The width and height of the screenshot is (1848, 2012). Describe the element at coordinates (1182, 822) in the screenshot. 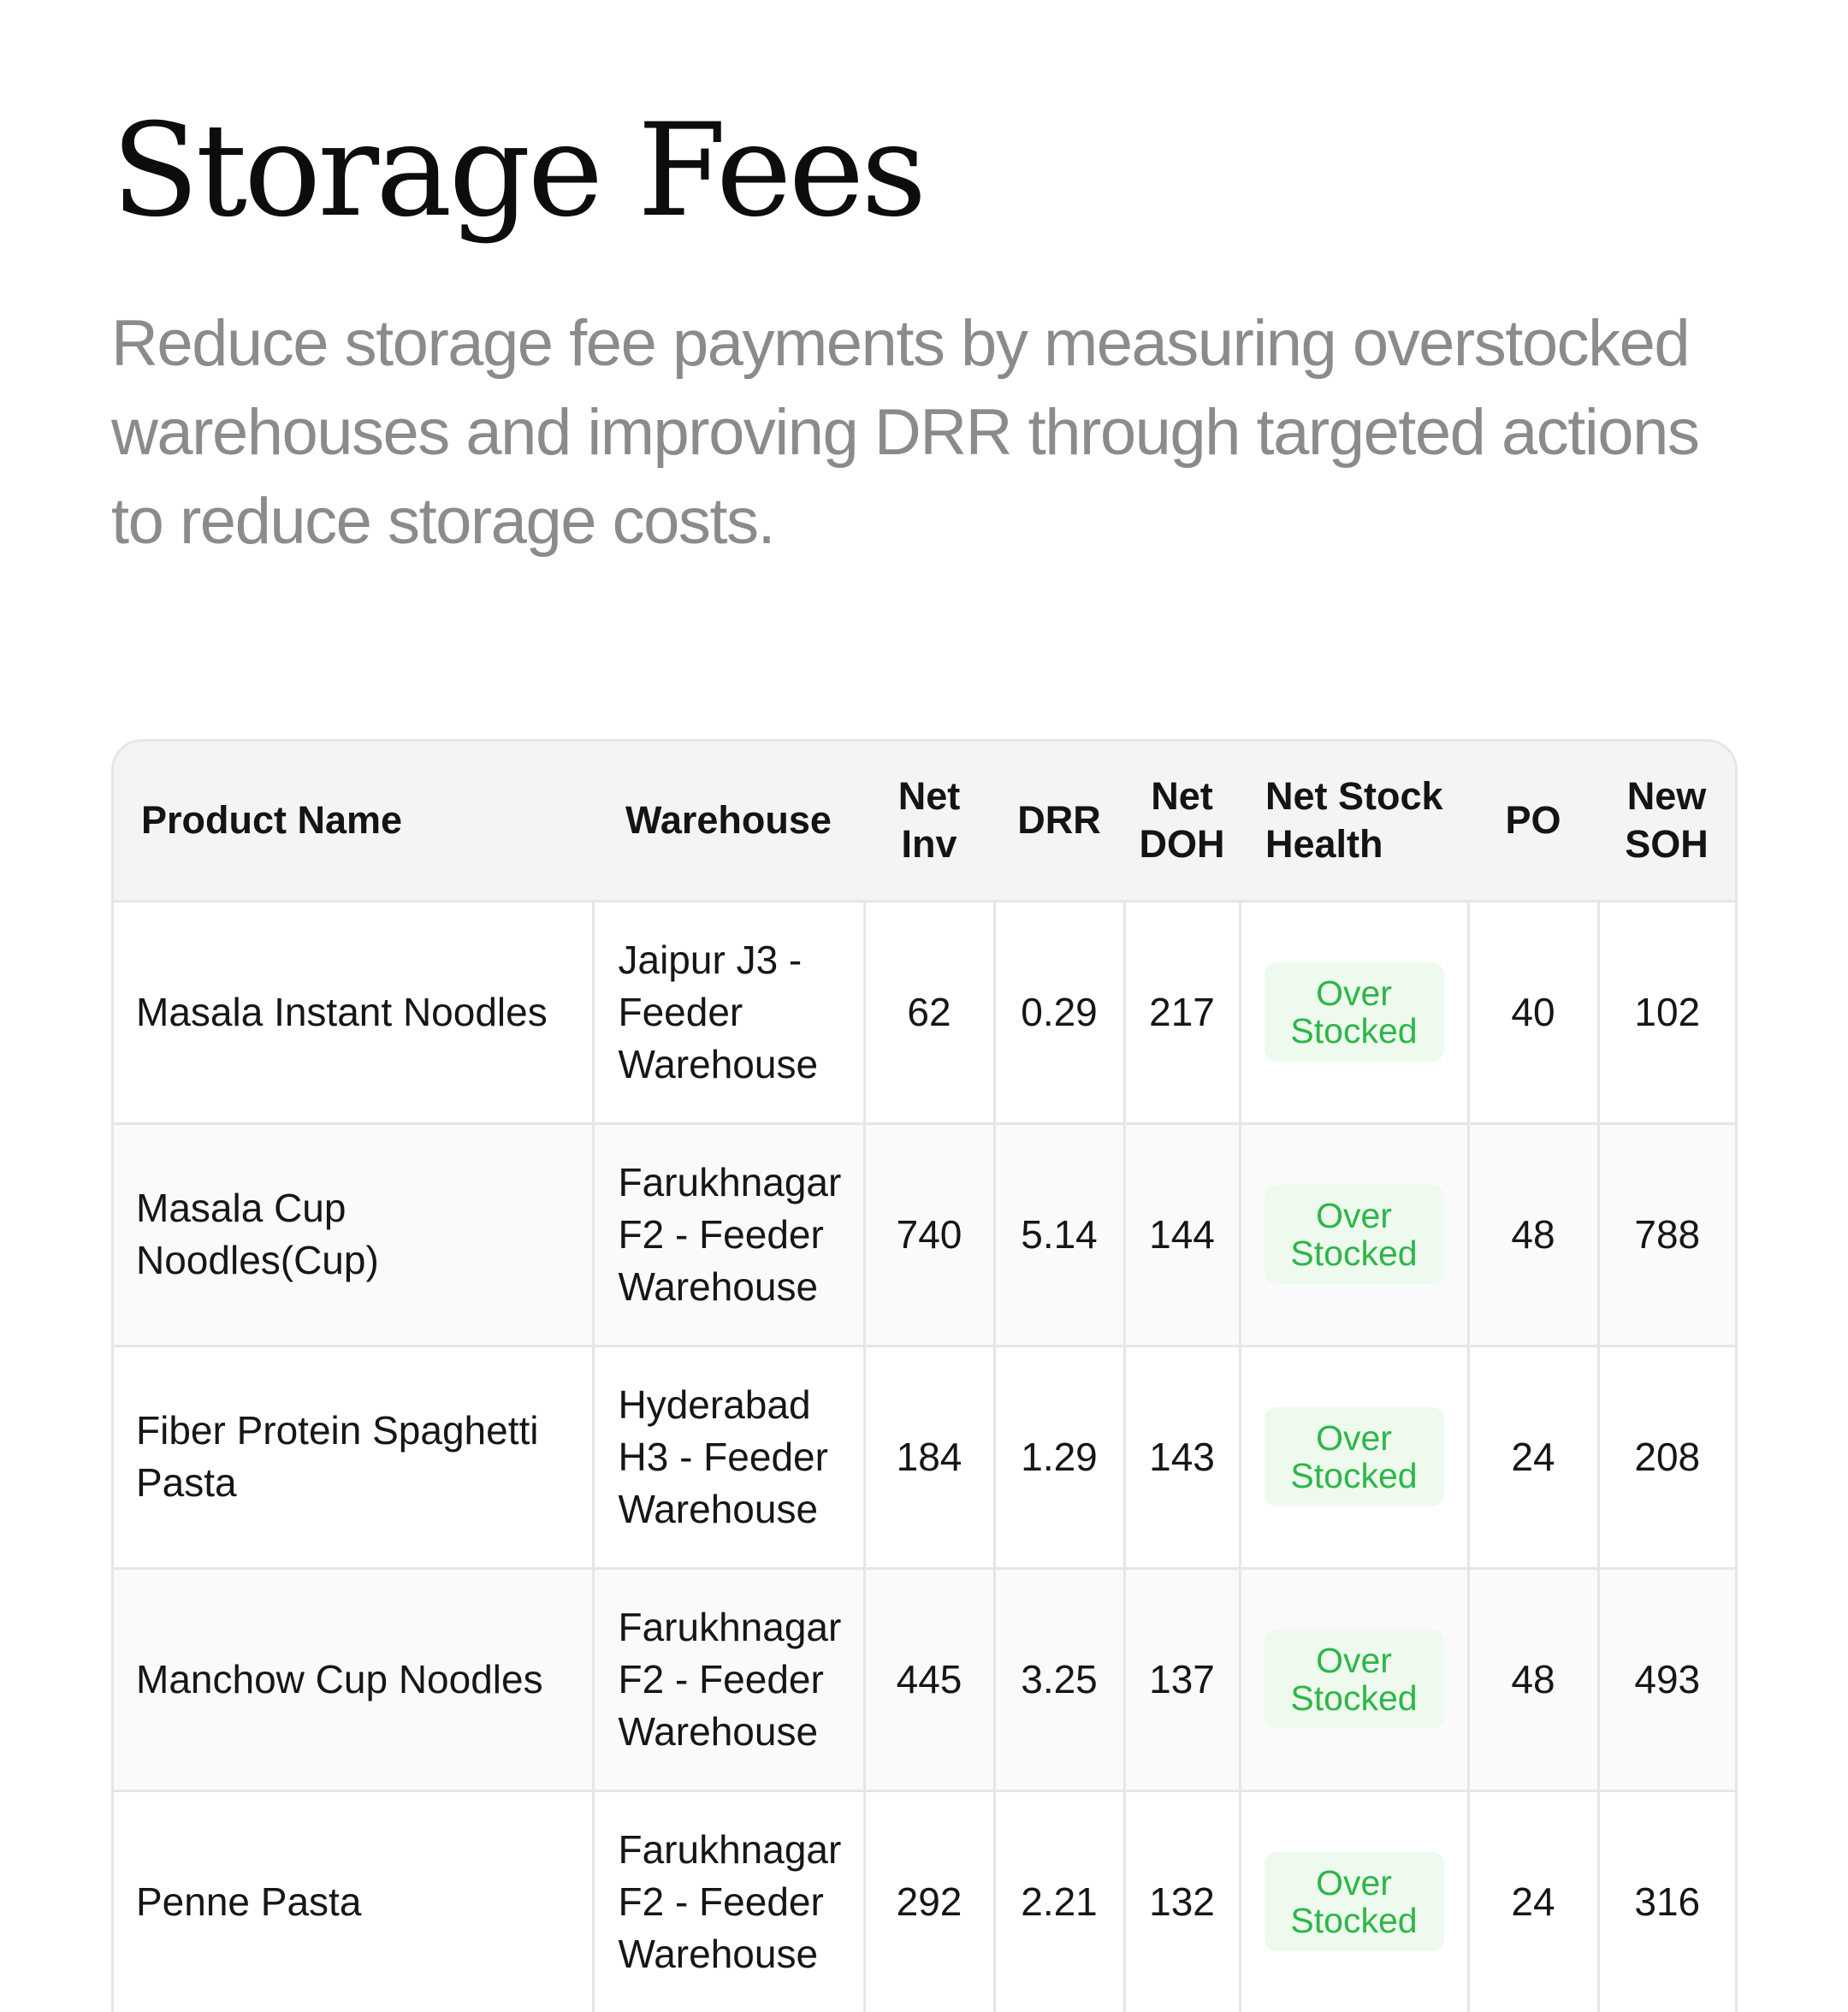

I see `column-header-net-doh: Net DOH` at that location.